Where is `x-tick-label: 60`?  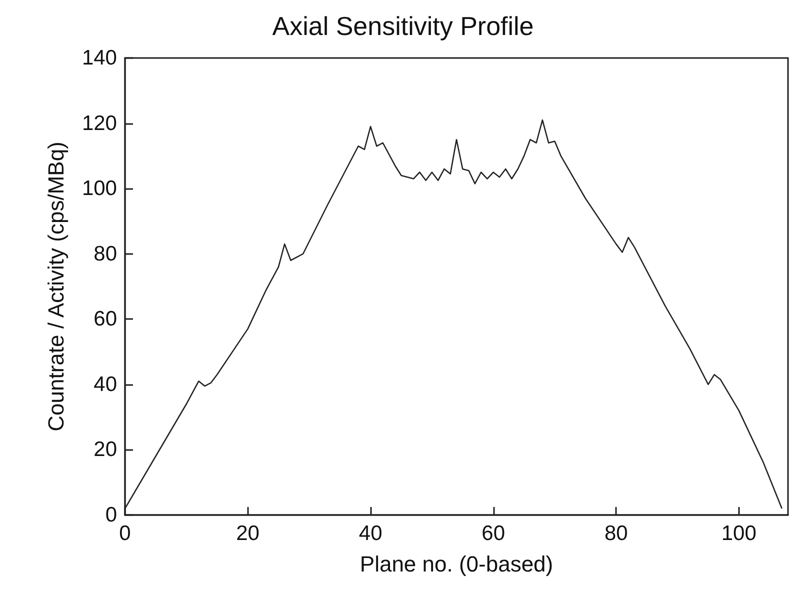
x-tick-label: 60 is located at coordinates (494, 533).